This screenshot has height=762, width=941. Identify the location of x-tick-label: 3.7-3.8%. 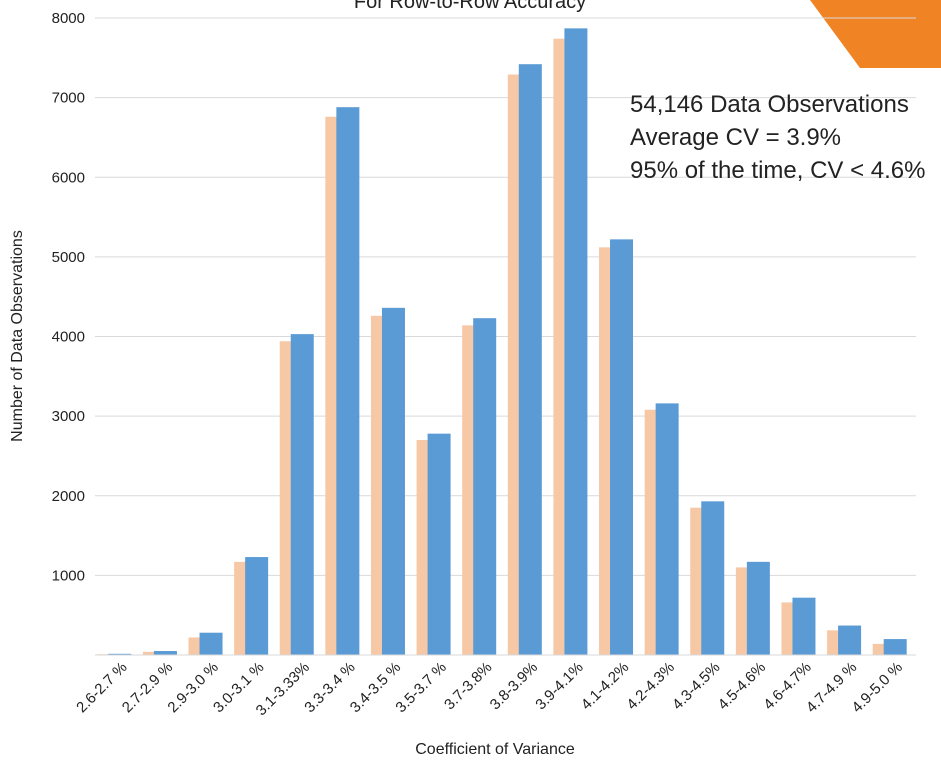
(468, 686).